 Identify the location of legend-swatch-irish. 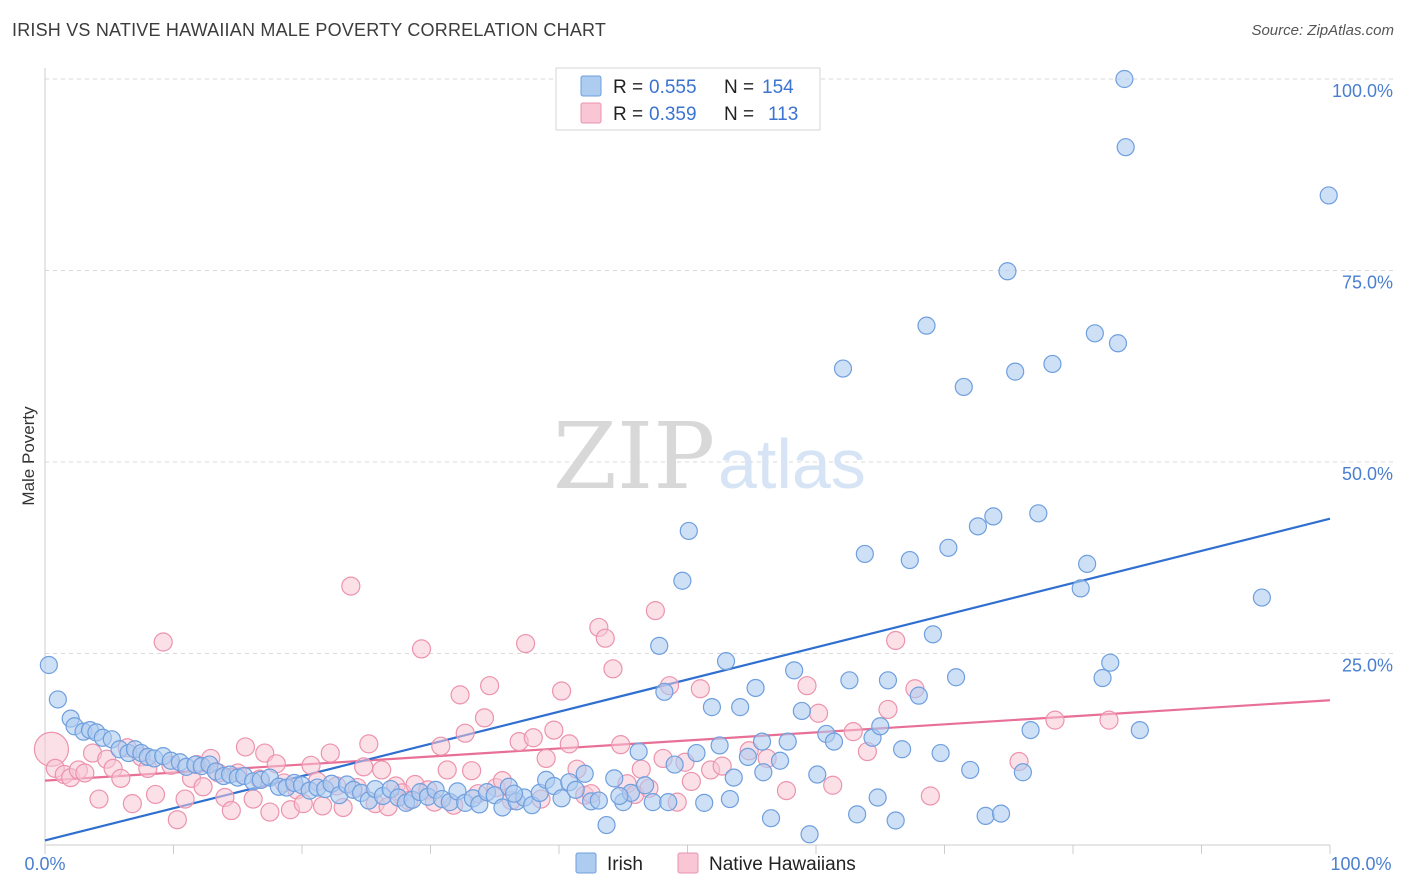
(591, 86).